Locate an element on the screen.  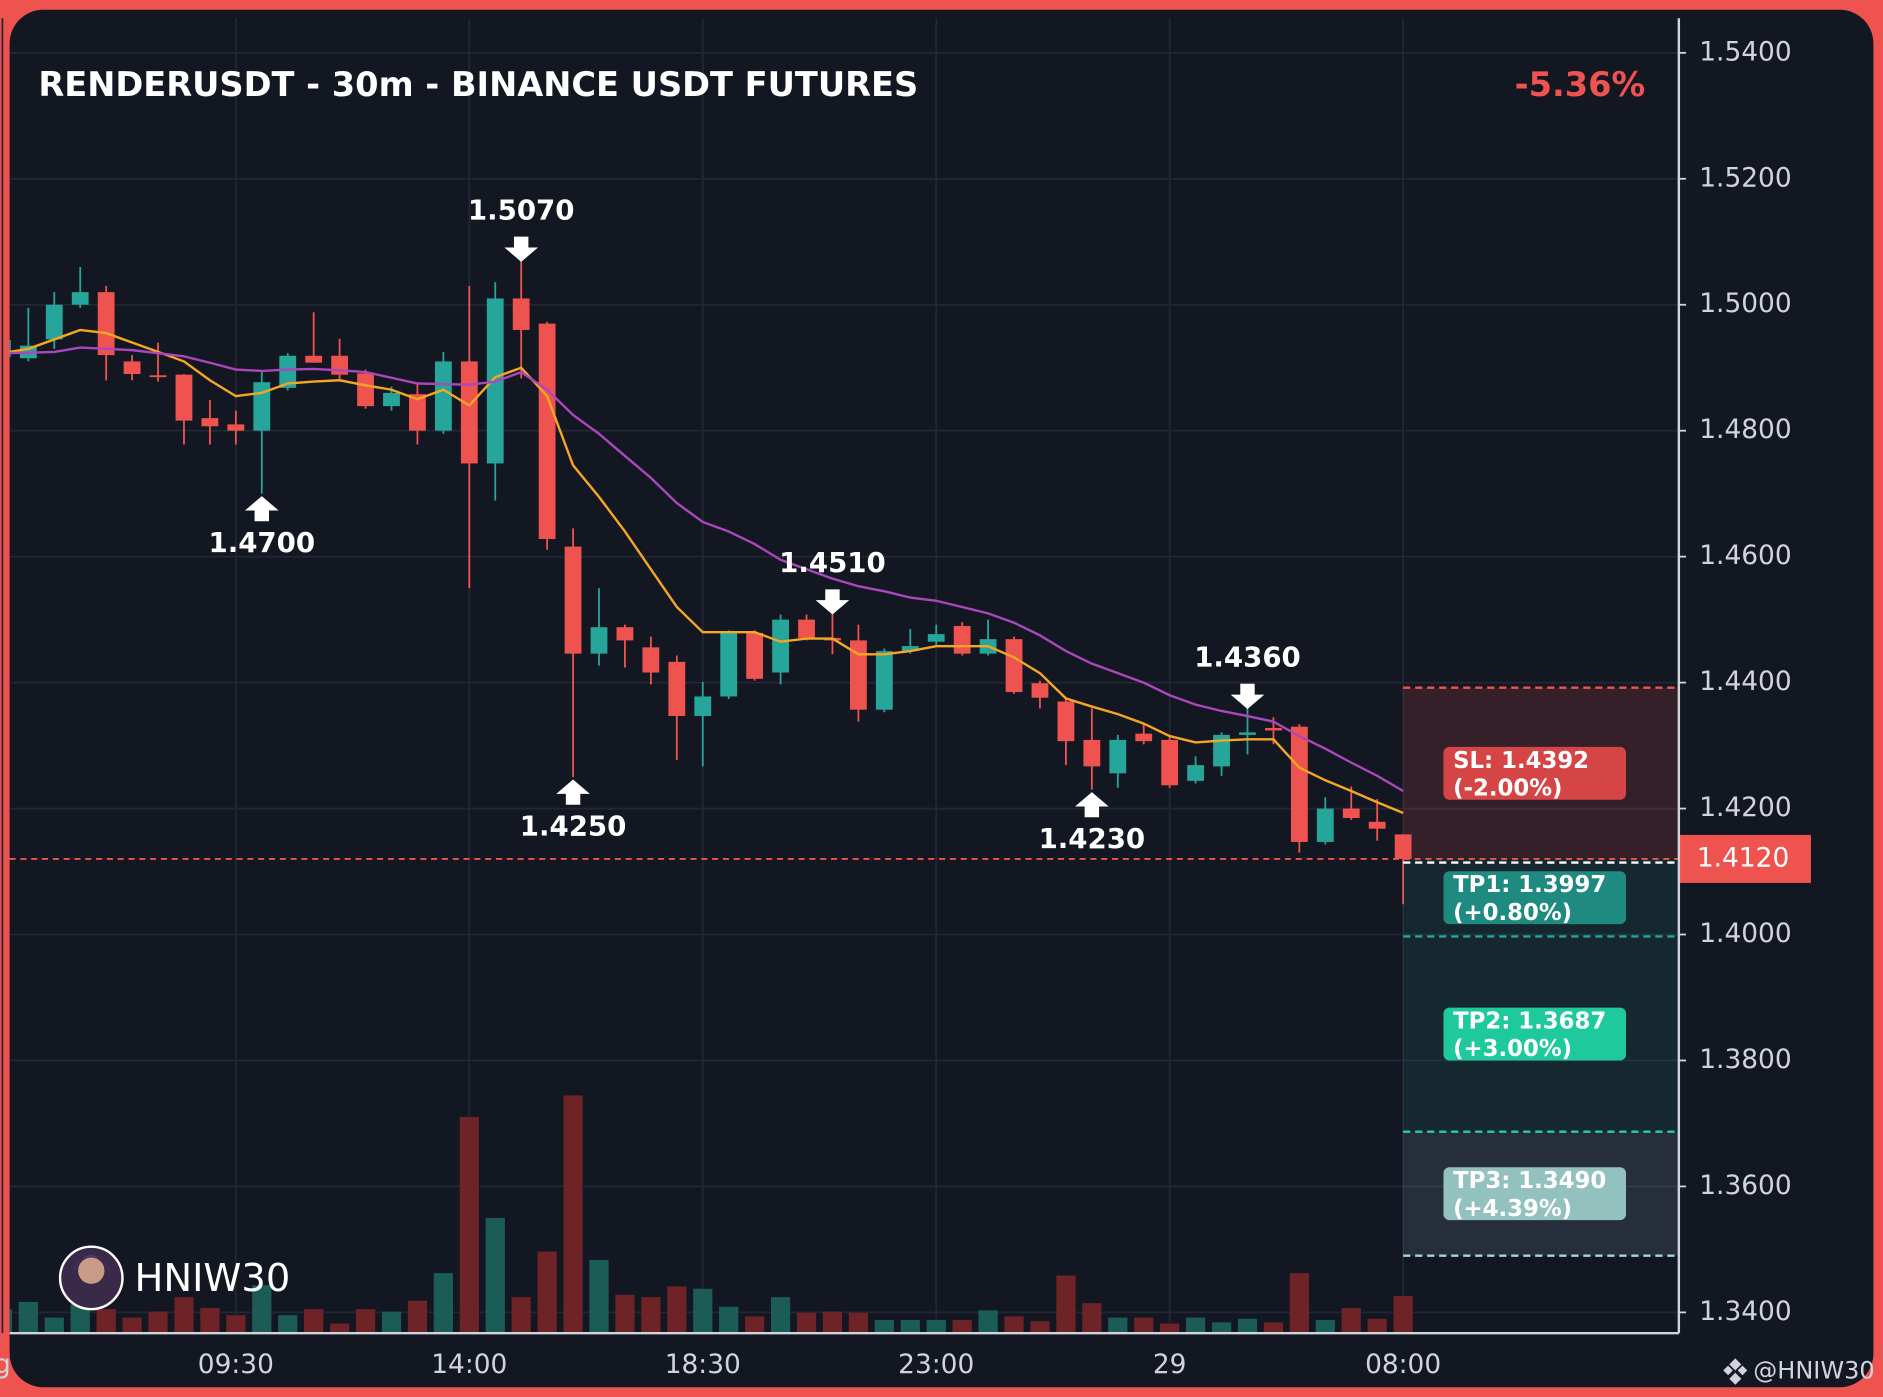
y-tick-label: 1.3800 is located at coordinates (1745, 1059).